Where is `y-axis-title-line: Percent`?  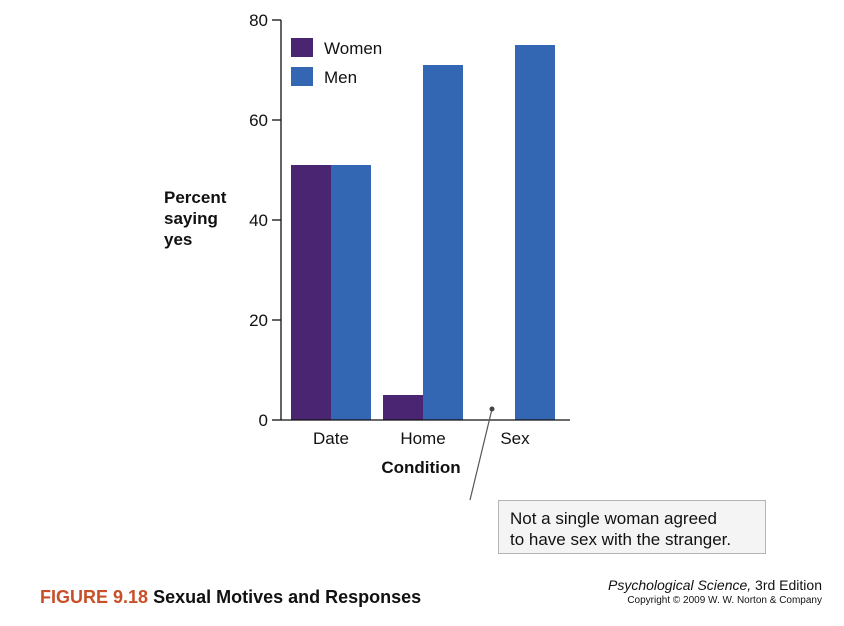
y-axis-title-line: Percent is located at coordinates (195, 197).